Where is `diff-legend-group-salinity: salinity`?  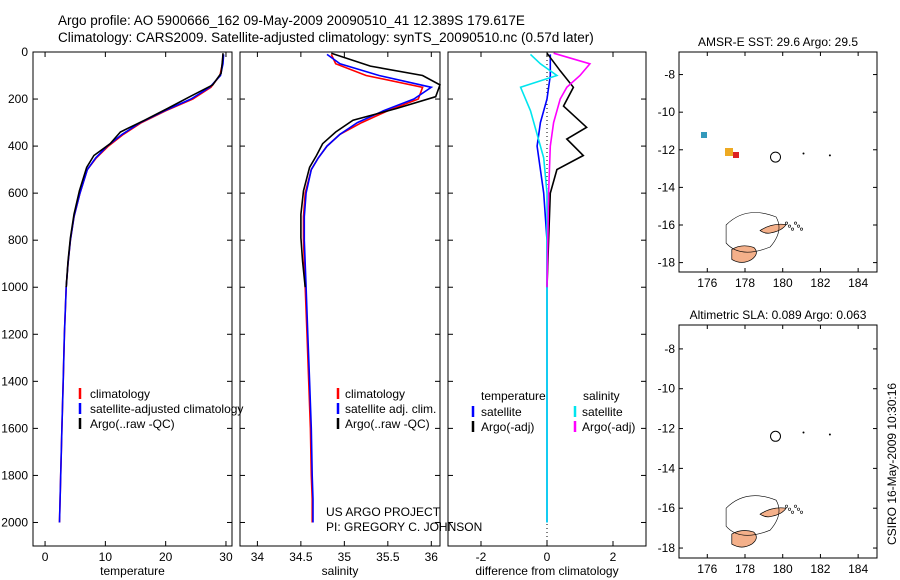 diff-legend-group-salinity: salinity is located at coordinates (601, 396).